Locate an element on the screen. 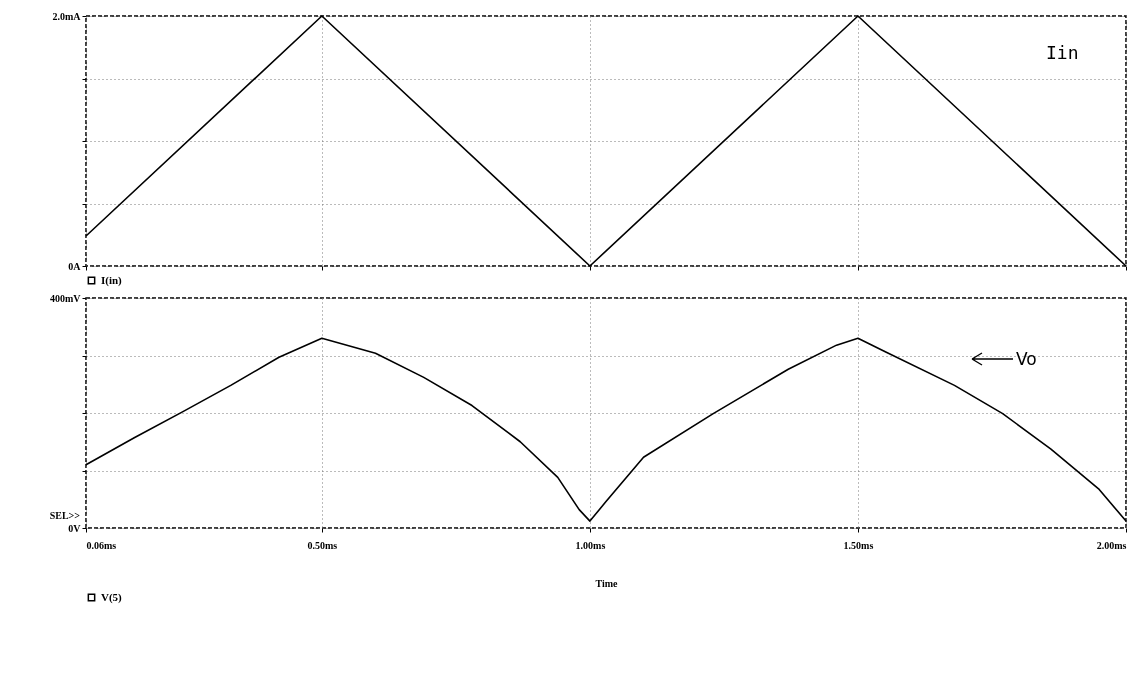  x-tick-label: 0.06ms is located at coordinates (101, 545).